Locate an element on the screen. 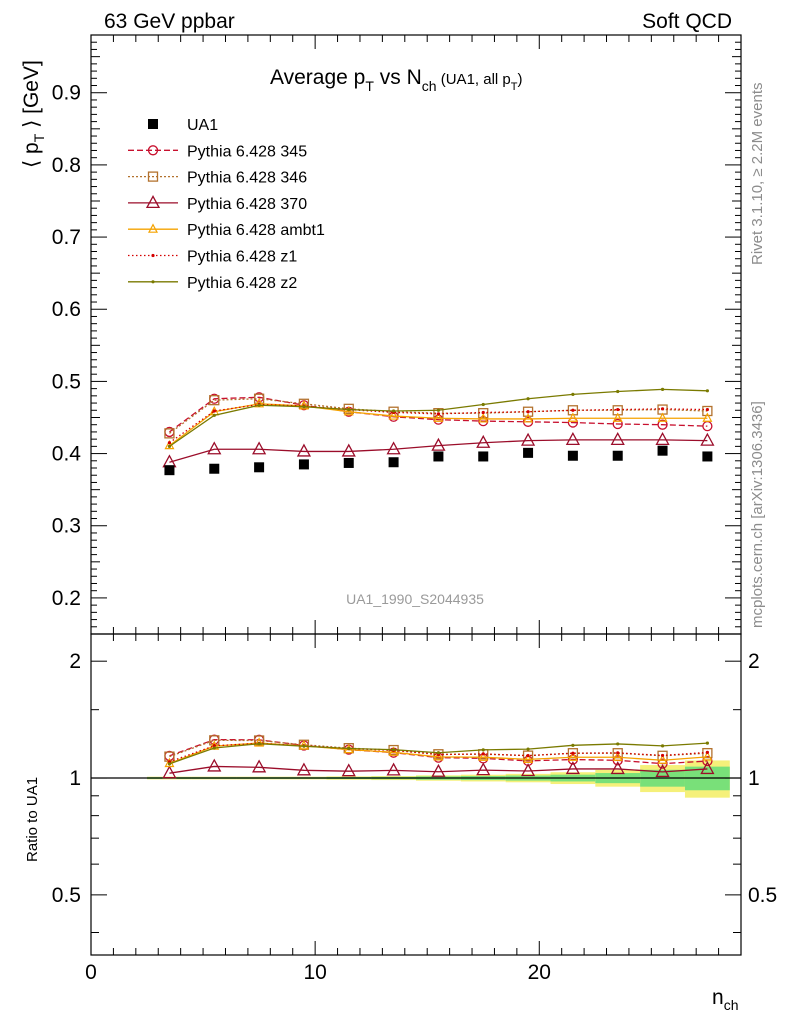 Image resolution: width=786 pixels, height=1024 pixels. x-tick-label: 20 is located at coordinates (539, 972).